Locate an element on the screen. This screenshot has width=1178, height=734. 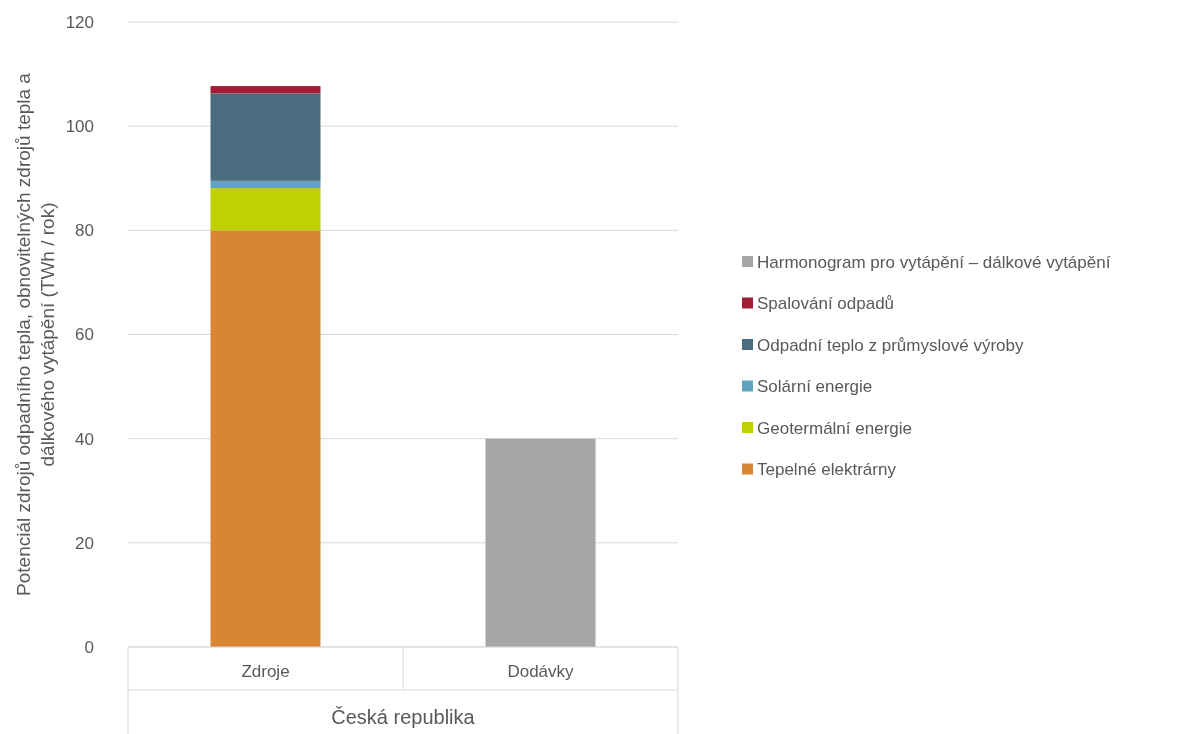
y-tick-label: 80 is located at coordinates (84, 231).